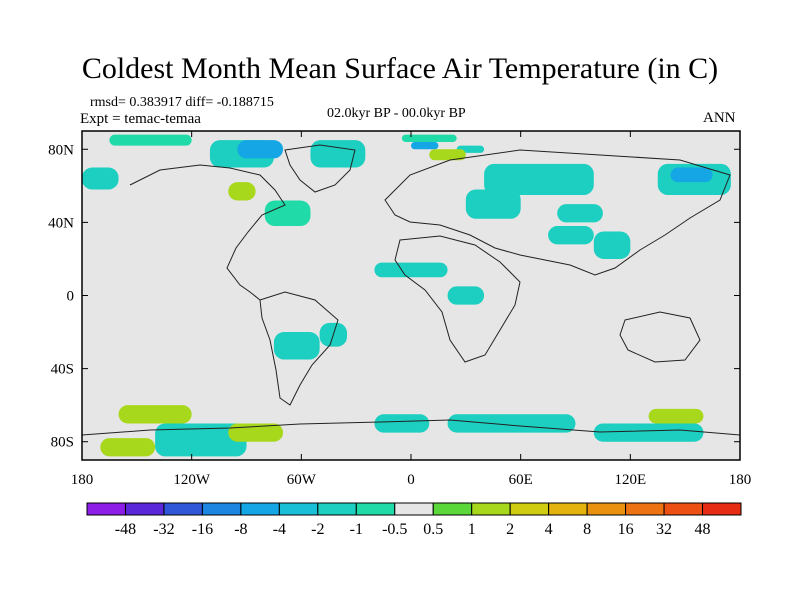  I want to click on coastline-australia, so click(660, 337).